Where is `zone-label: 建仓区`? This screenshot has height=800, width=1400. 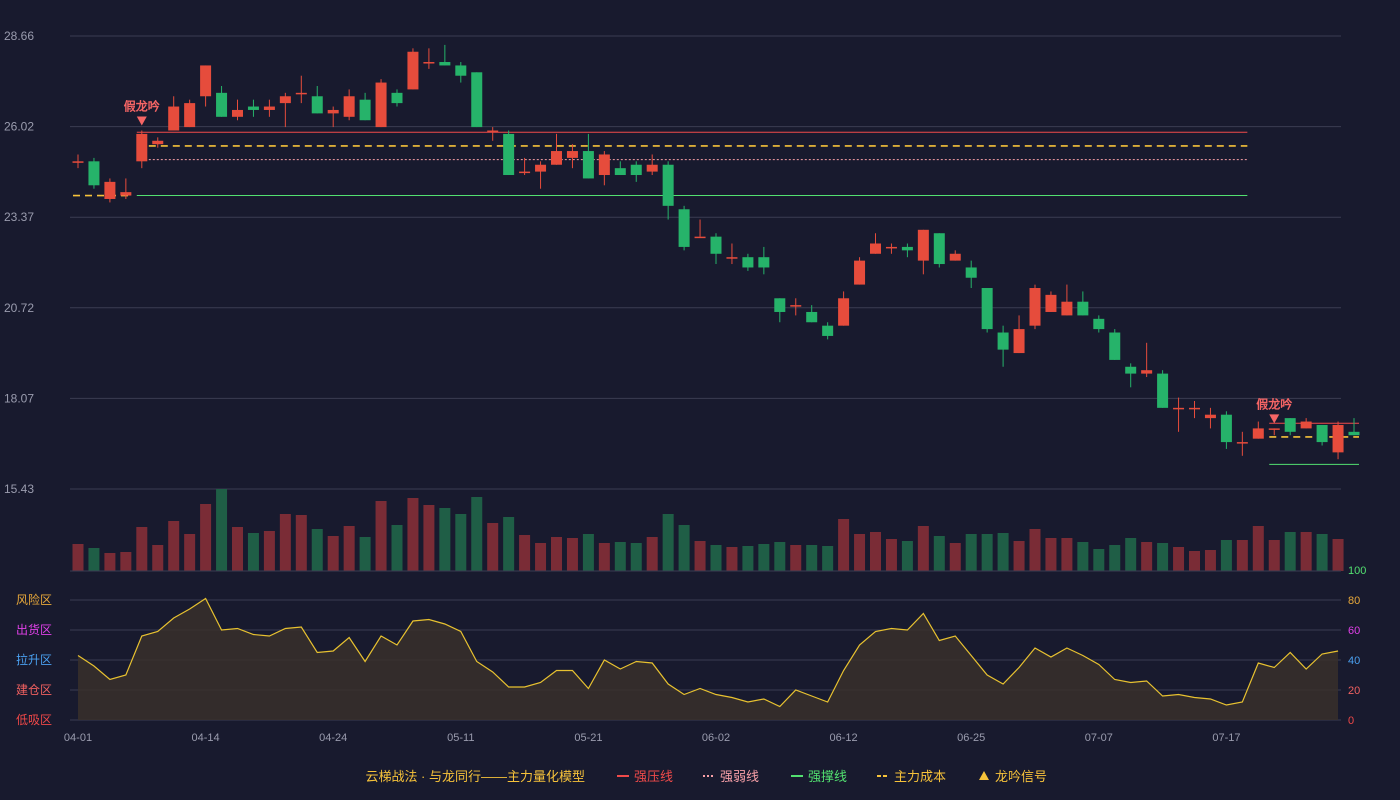
zone-label: 建仓区 is located at coordinates (34, 690).